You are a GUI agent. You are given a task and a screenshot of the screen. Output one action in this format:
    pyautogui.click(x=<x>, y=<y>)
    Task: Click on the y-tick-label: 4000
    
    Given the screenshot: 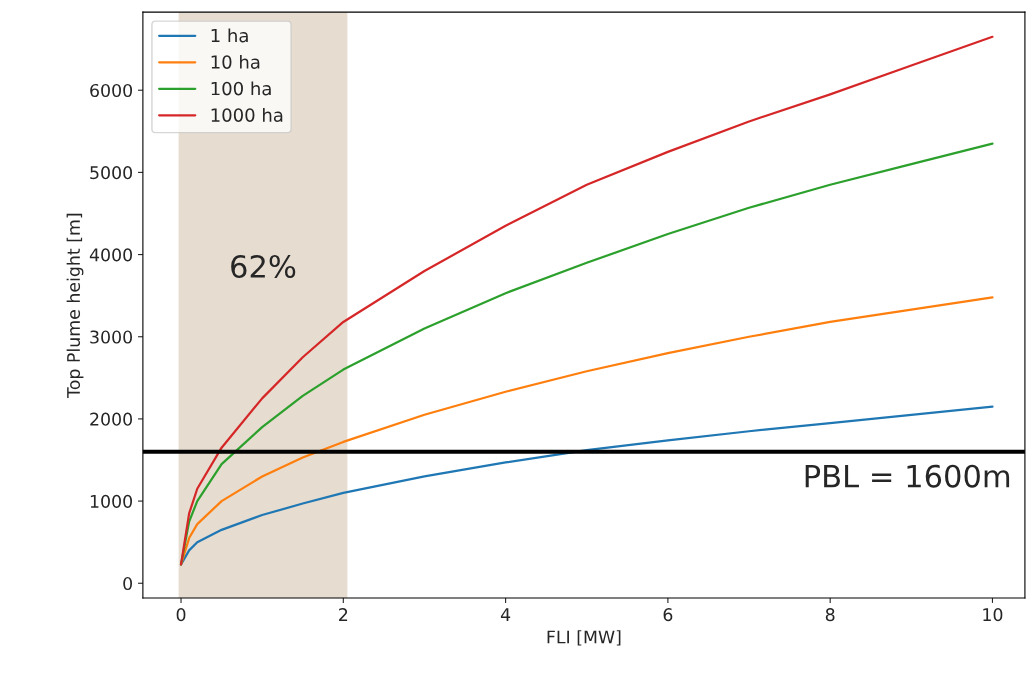 What is the action you would take?
    pyautogui.click(x=111, y=255)
    